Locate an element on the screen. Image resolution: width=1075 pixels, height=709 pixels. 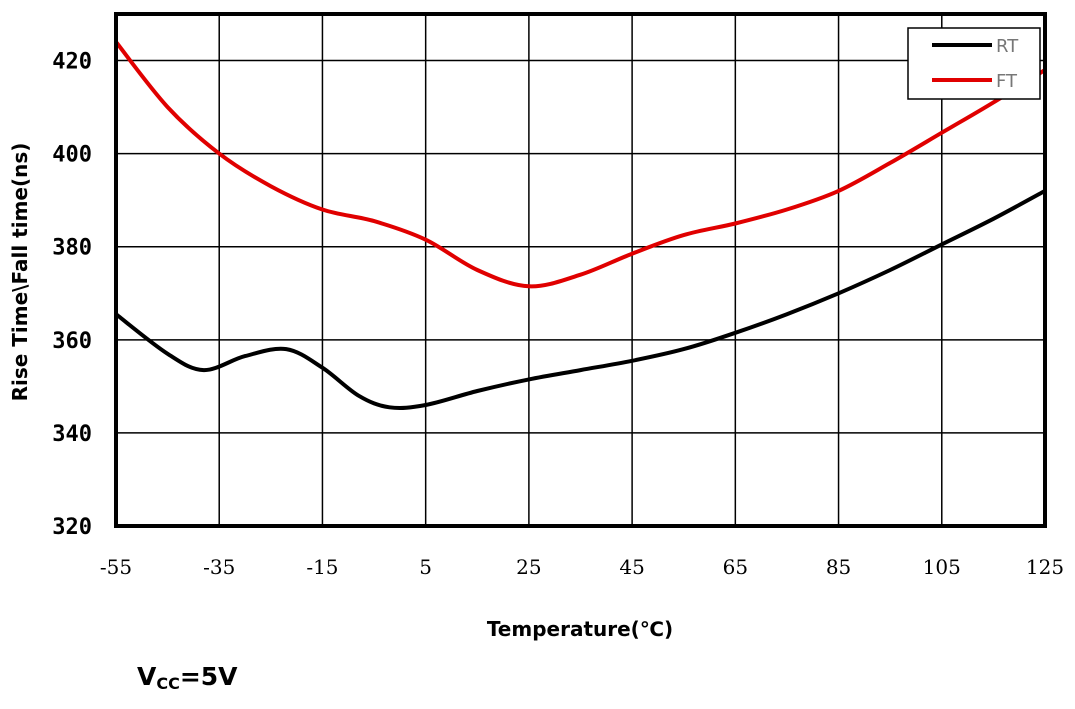
y-tick-label: 320 is located at coordinates (72, 527).